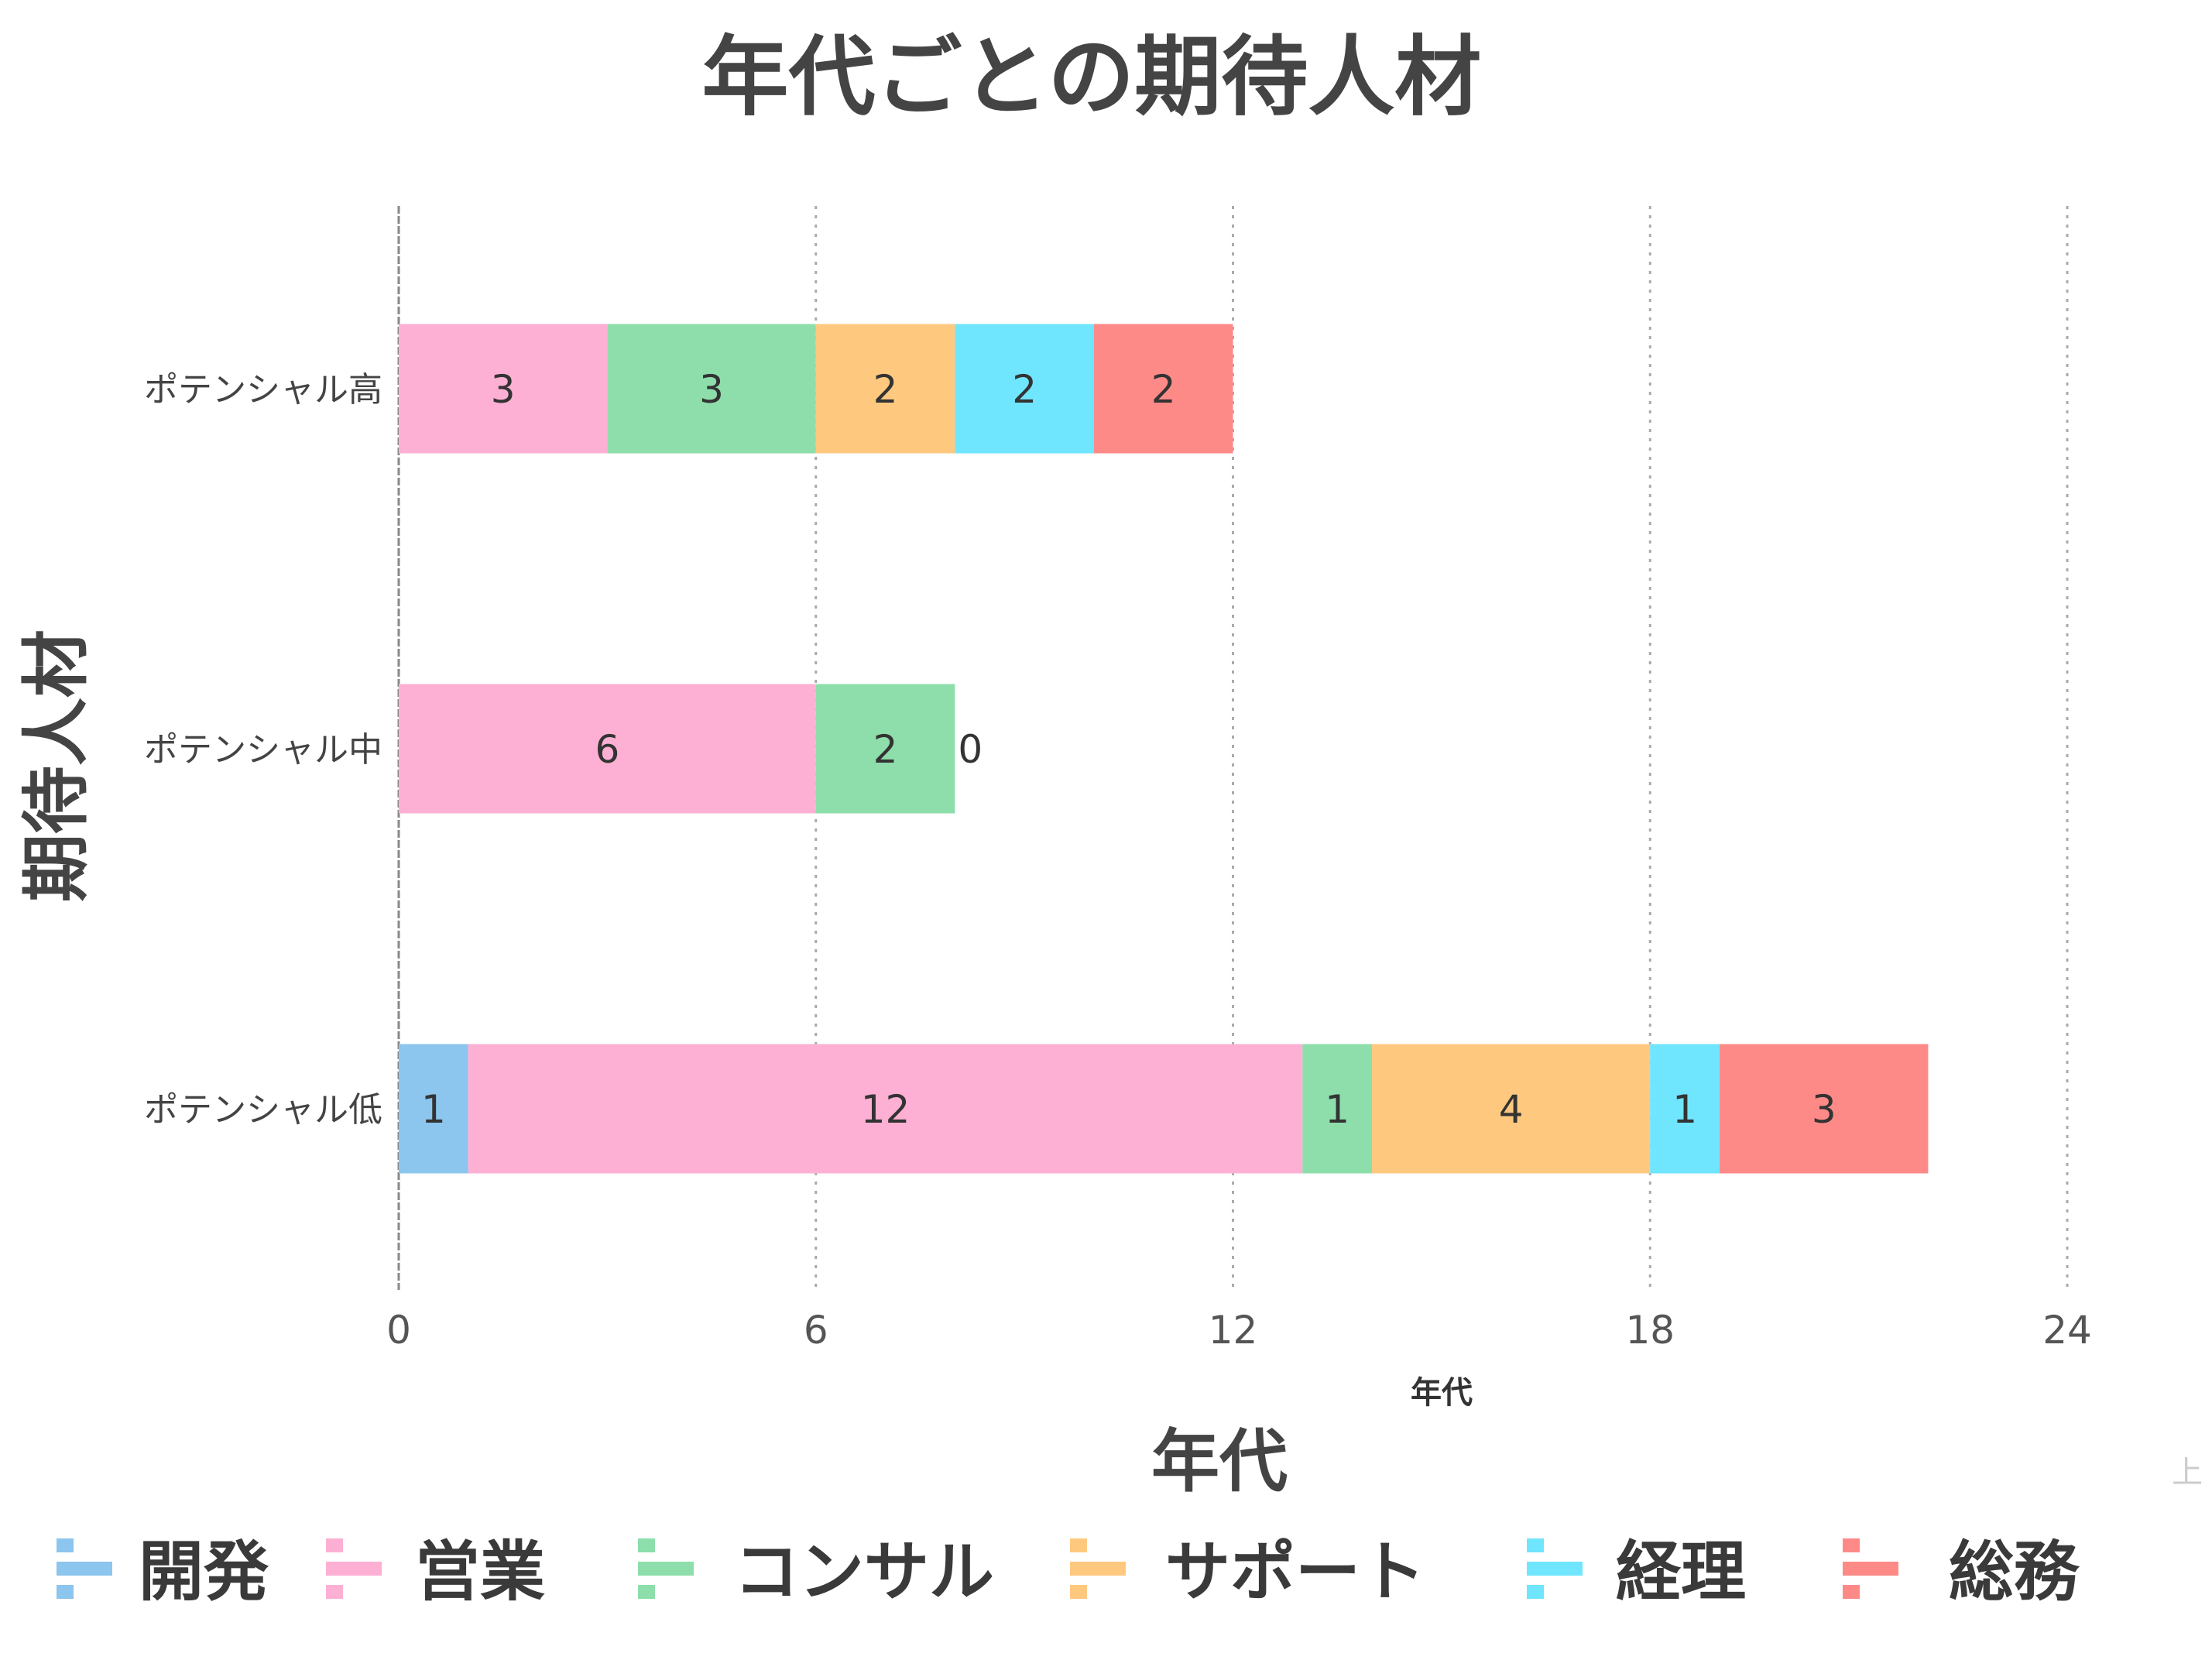 Image resolution: width=2212 pixels, height=1660 pixels. I want to click on legend-label: 総務, so click(2014, 1572).